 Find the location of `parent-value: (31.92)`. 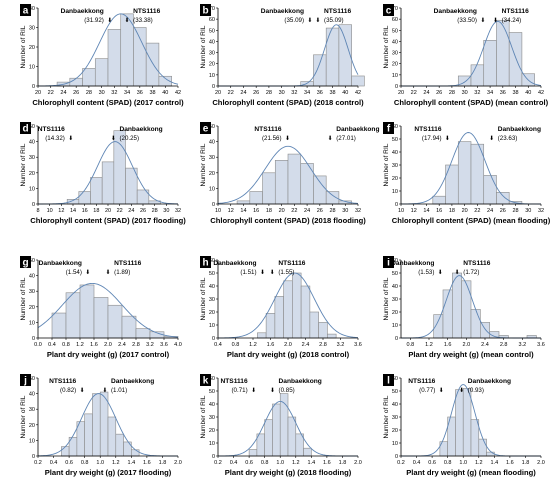

parent-value: (31.92) is located at coordinates (94, 20).